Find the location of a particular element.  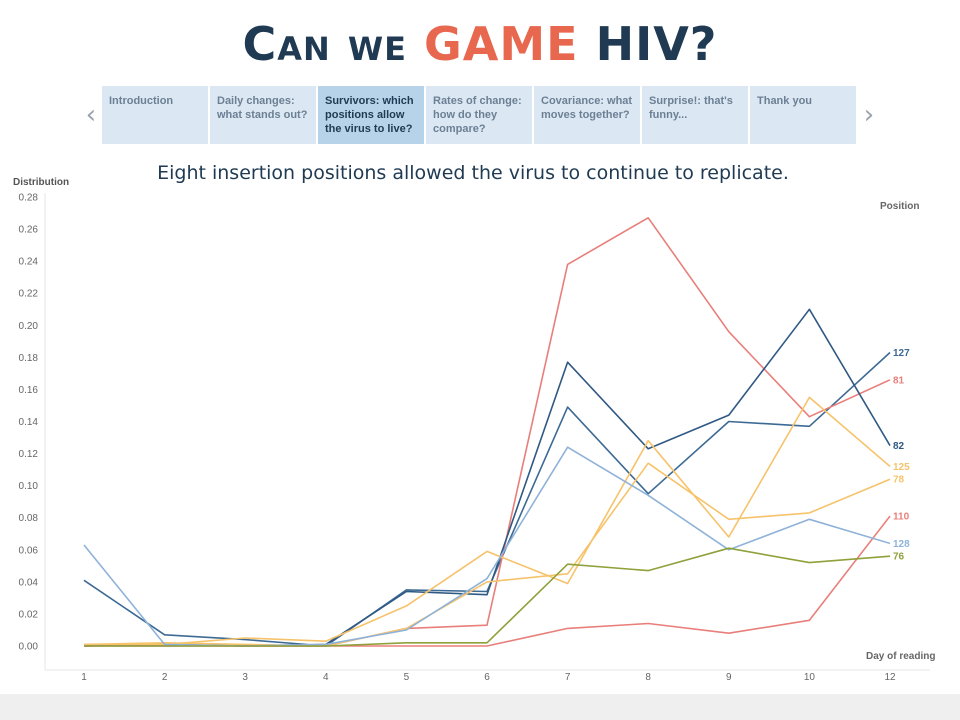

y-tick-label: 0.24 is located at coordinates (29, 262).